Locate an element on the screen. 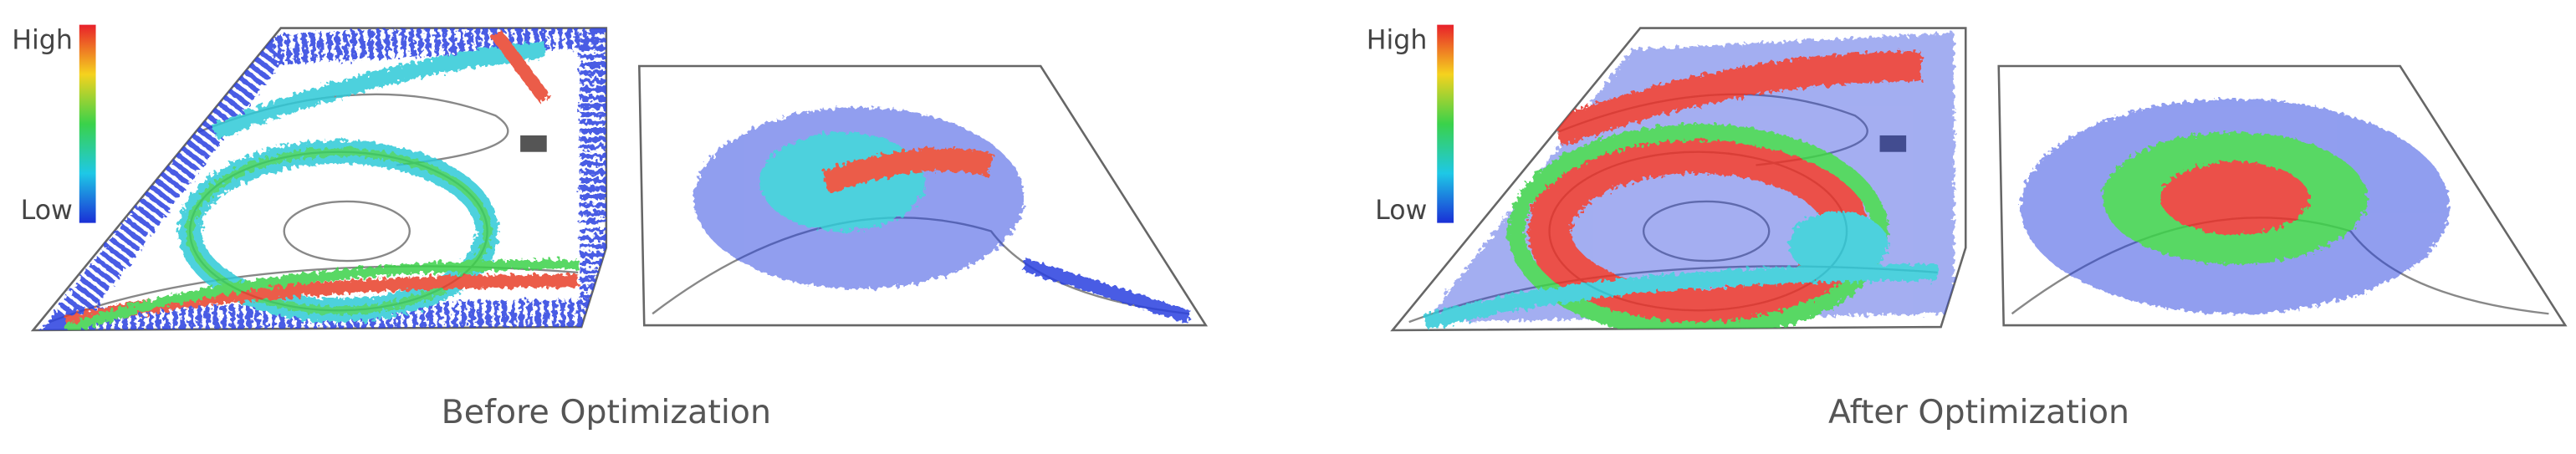 The height and width of the screenshot is (454, 2576). caption: Before Optimization is located at coordinates (606, 412).